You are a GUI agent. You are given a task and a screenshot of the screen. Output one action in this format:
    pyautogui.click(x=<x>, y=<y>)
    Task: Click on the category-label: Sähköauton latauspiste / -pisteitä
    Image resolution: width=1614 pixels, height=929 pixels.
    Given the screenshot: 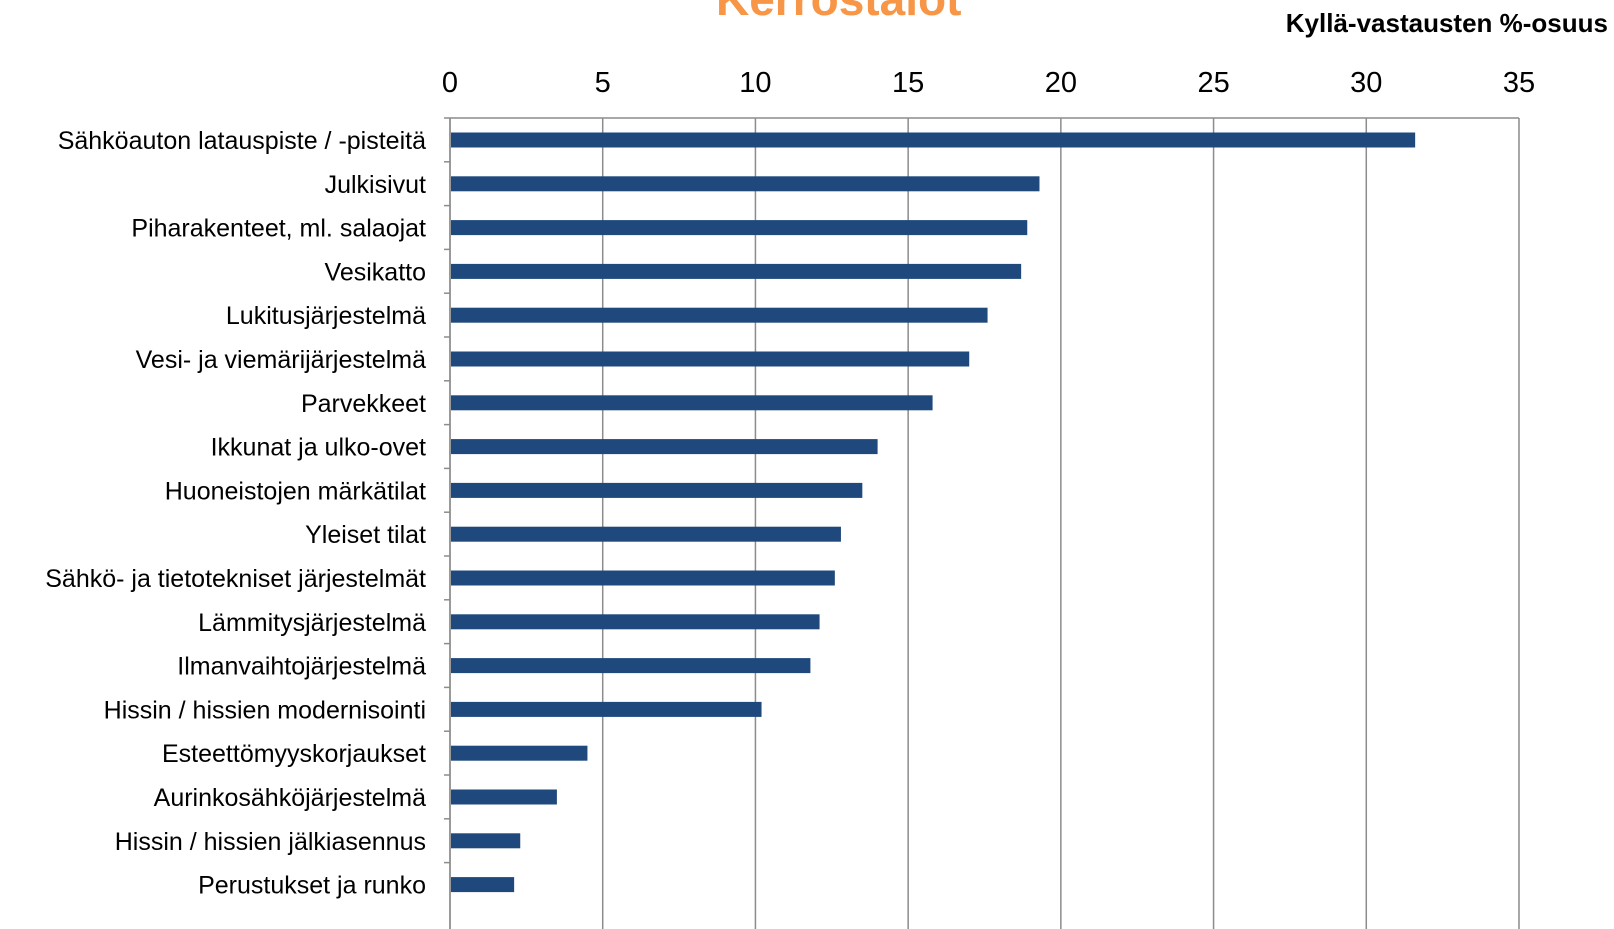 What is the action you would take?
    pyautogui.click(x=242, y=141)
    